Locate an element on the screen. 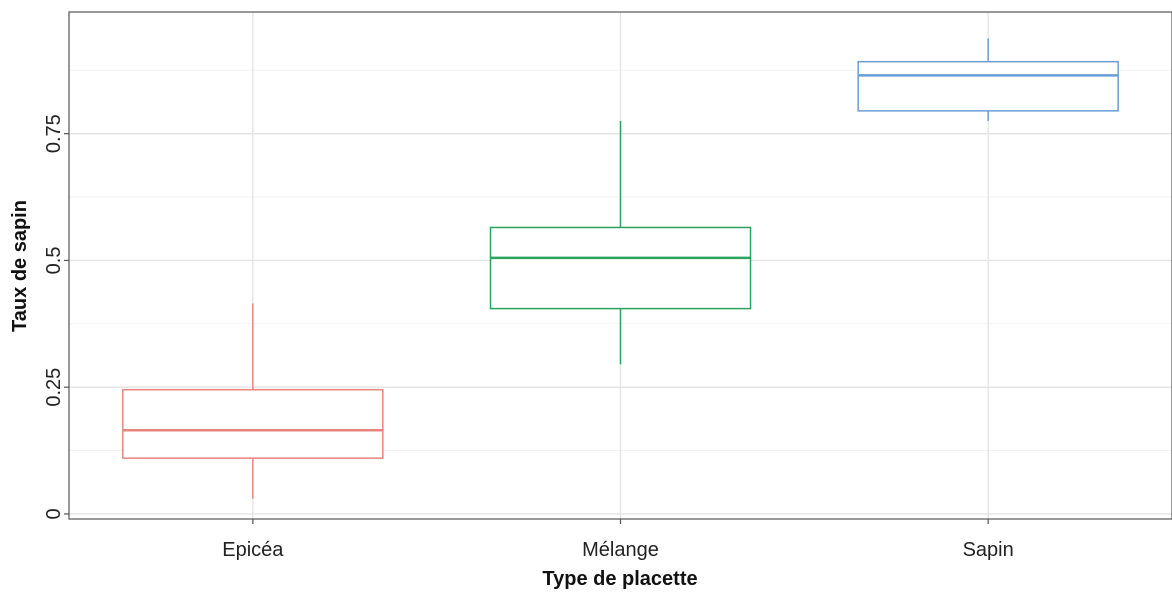  x-tick-label: Sapin is located at coordinates (988, 550).